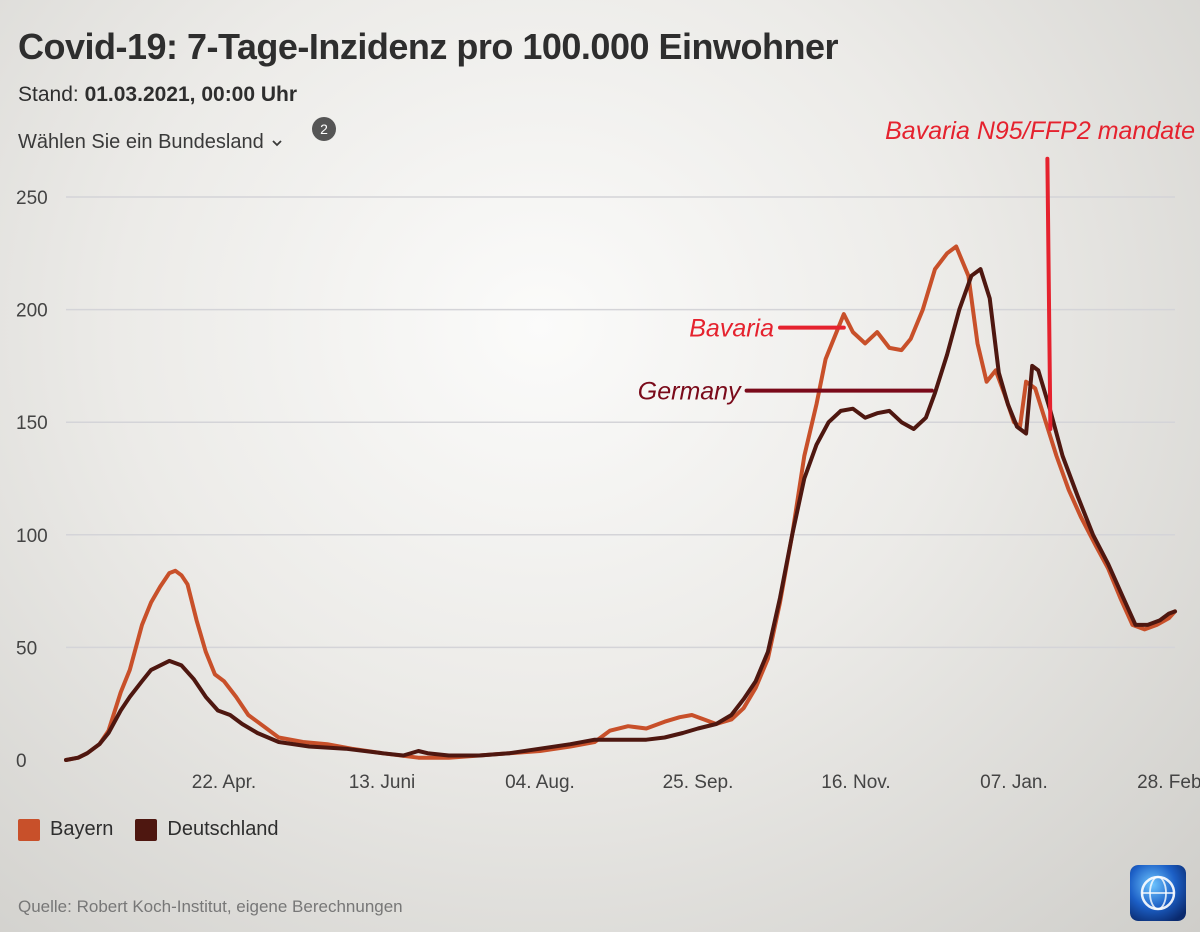  What do you see at coordinates (1158, 893) in the screenshot?
I see `tagesschau-logo` at bounding box center [1158, 893].